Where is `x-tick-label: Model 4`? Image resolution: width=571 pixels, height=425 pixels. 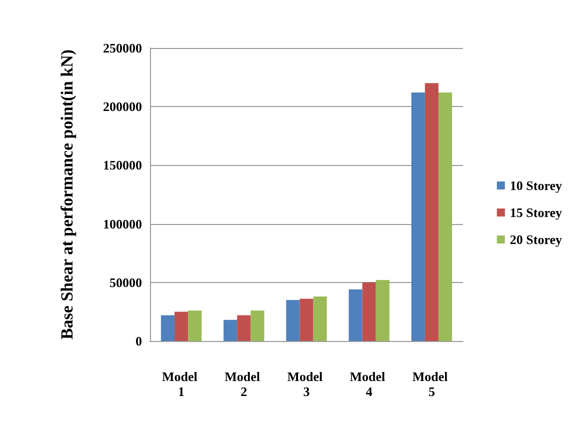 x-tick-label: Model 4 is located at coordinates (369, 384).